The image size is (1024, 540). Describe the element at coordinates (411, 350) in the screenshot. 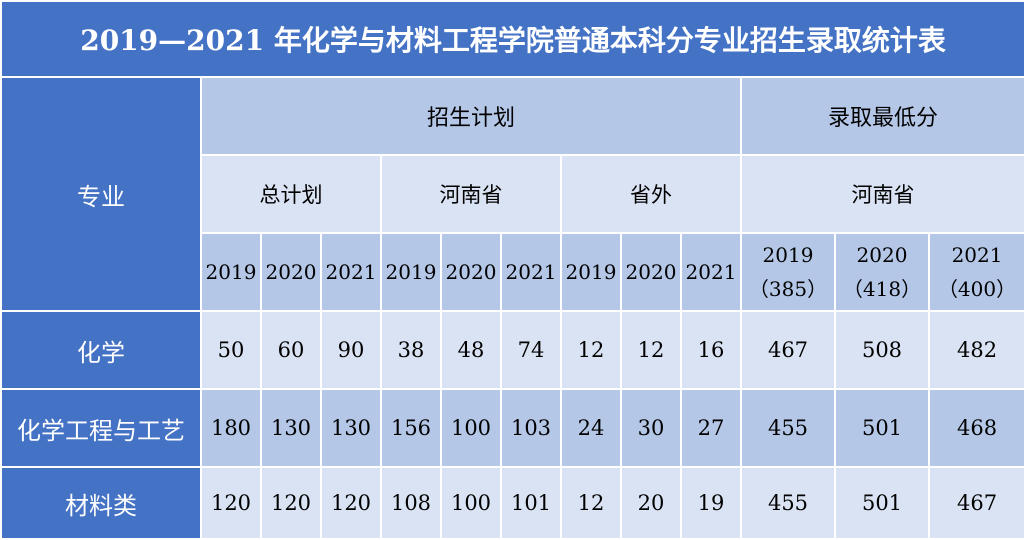

I see `data-cell: 38` at that location.